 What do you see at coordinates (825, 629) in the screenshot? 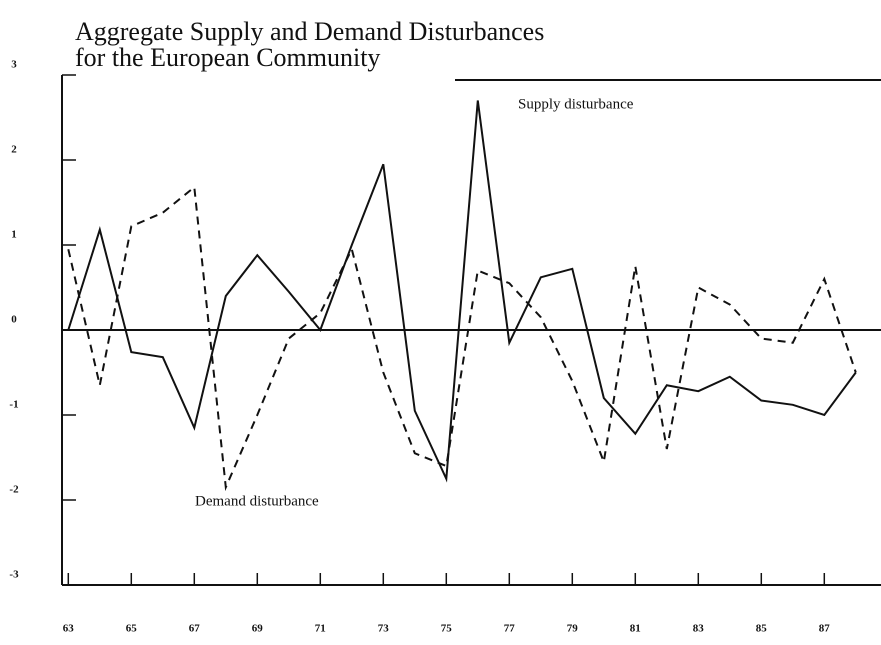
I see `x-tick-label: 87` at bounding box center [825, 629].